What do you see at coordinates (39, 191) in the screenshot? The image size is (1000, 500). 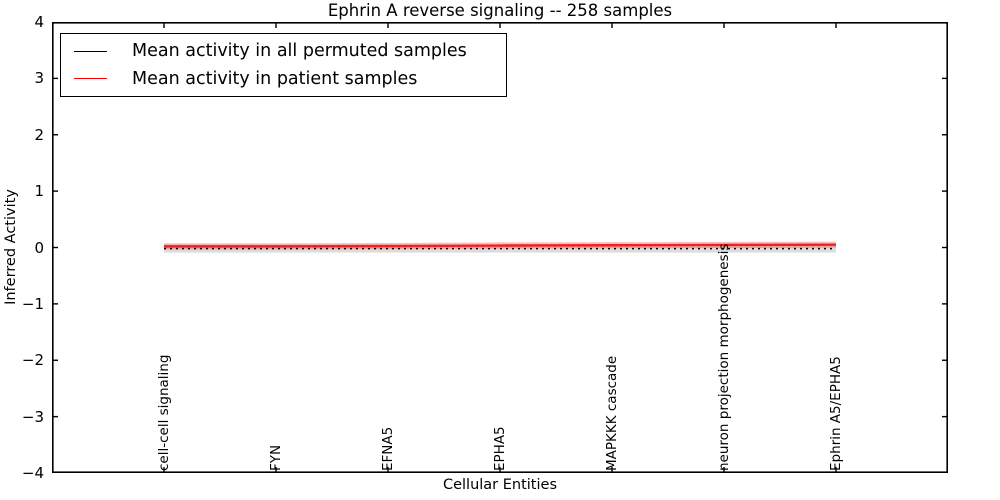 I see `y-tick-label: 1` at bounding box center [39, 191].